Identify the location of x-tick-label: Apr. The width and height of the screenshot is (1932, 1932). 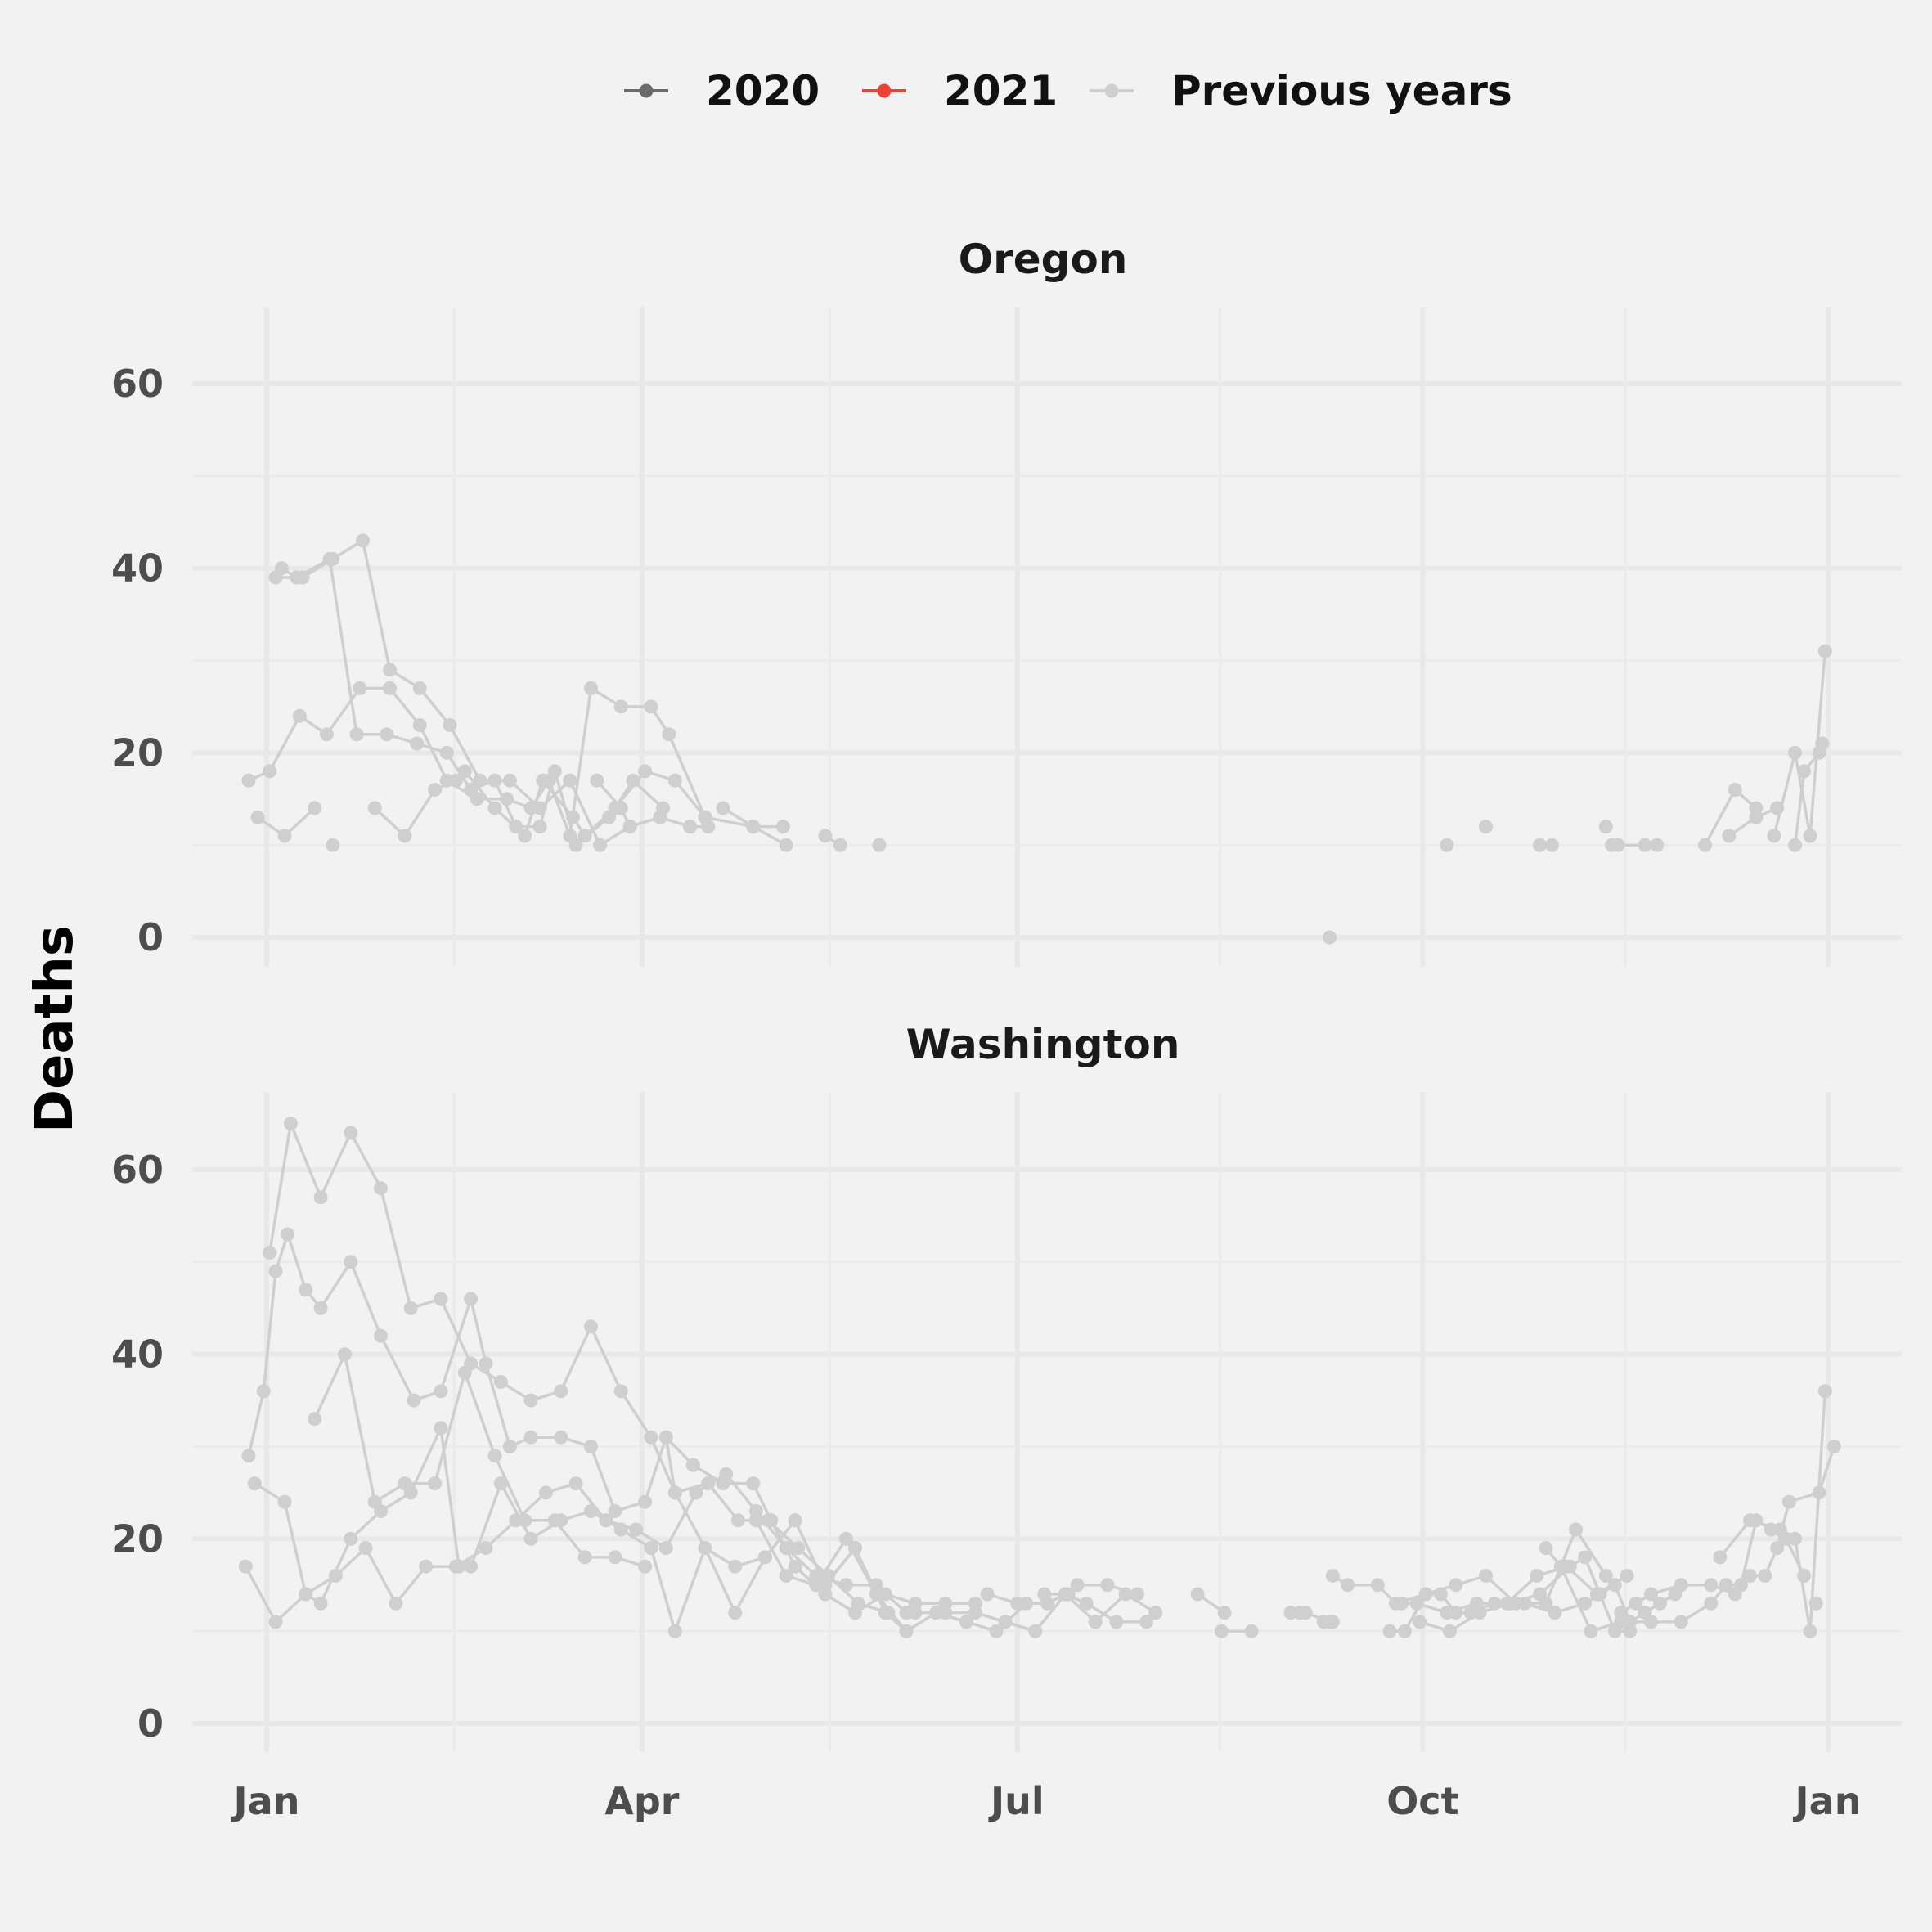
(642, 1801).